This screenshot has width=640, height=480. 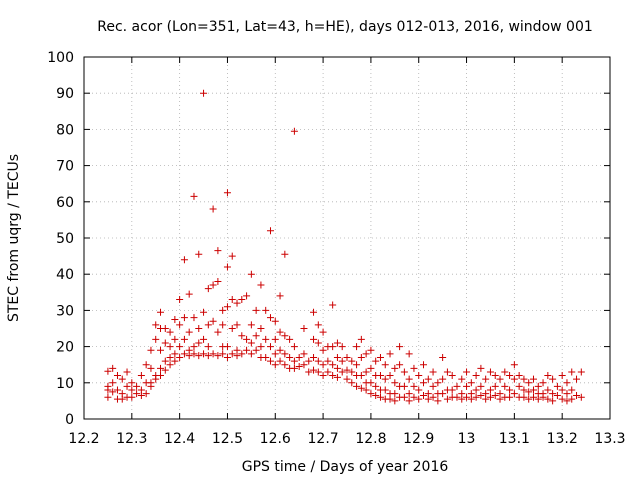 I want to click on x-tick-label: 12.2, so click(x=83, y=439).